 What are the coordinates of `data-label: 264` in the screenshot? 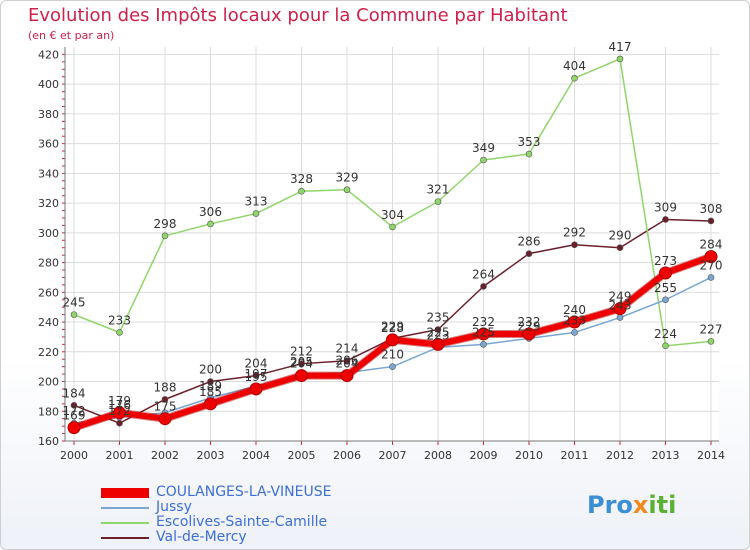 It's located at (483, 274).